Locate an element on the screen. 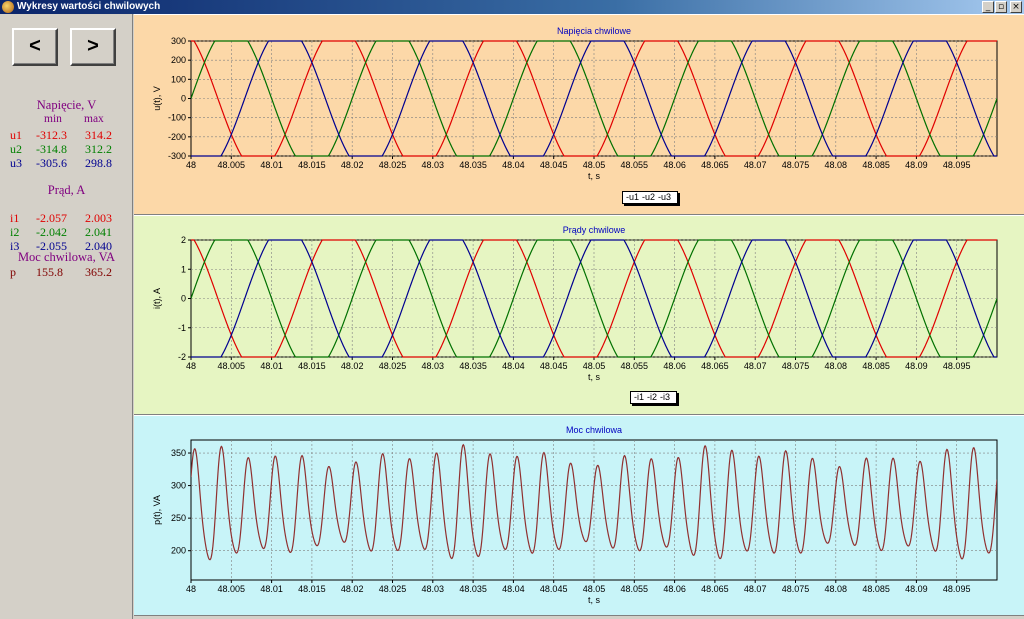 Image resolution: width=1024 pixels, height=619 pixels. stat-row-i3: i3 -2.055 2.040 is located at coordinates (66, 246).